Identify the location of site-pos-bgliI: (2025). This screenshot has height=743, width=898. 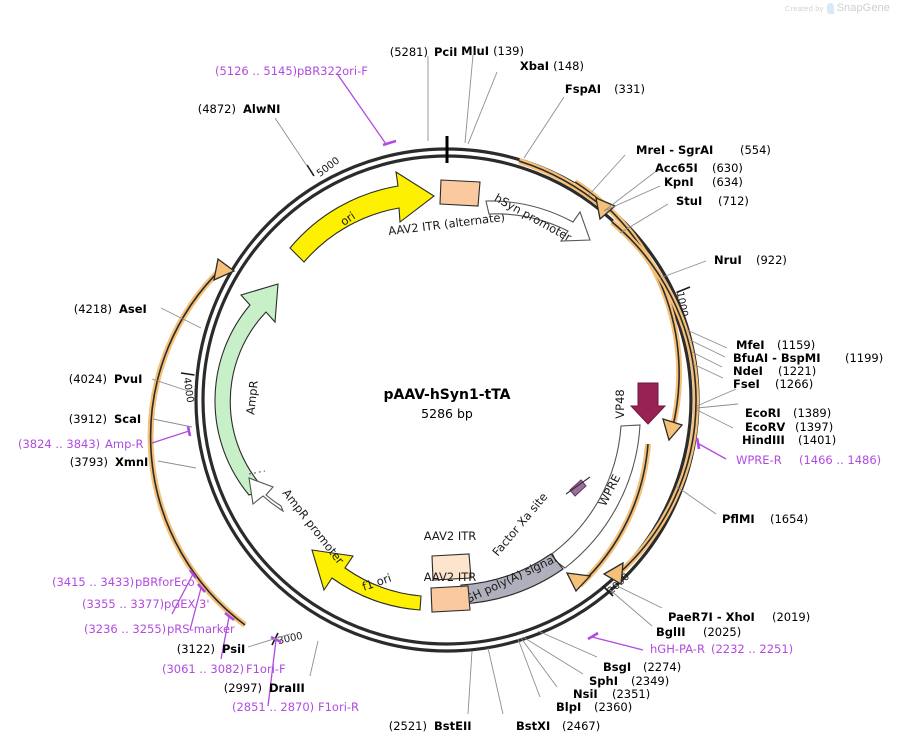
(722, 632).